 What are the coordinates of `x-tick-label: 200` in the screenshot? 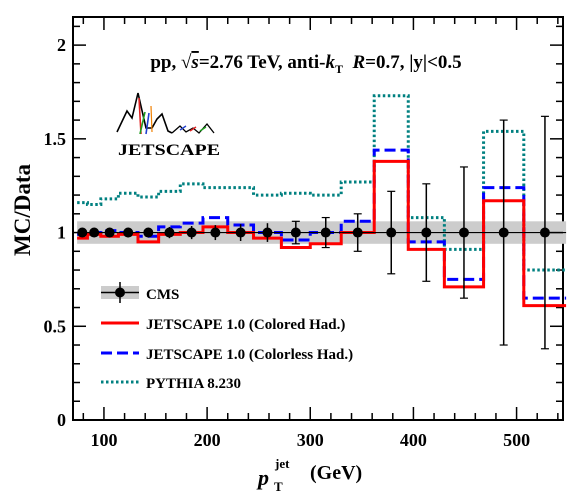 It's located at (207, 440).